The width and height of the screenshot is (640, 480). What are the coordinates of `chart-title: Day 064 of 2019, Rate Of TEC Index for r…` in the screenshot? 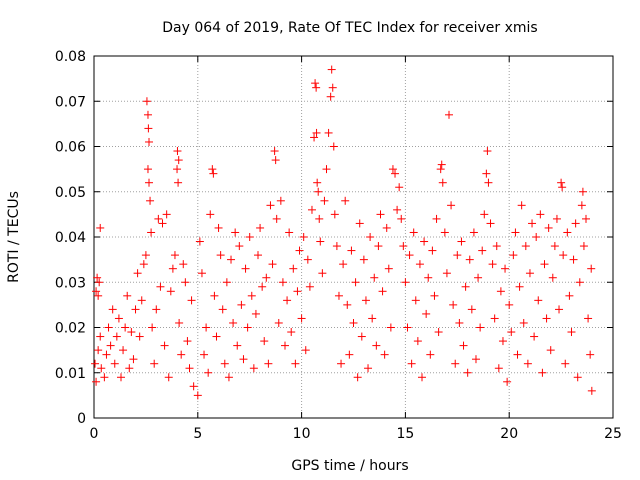 It's located at (349, 28).